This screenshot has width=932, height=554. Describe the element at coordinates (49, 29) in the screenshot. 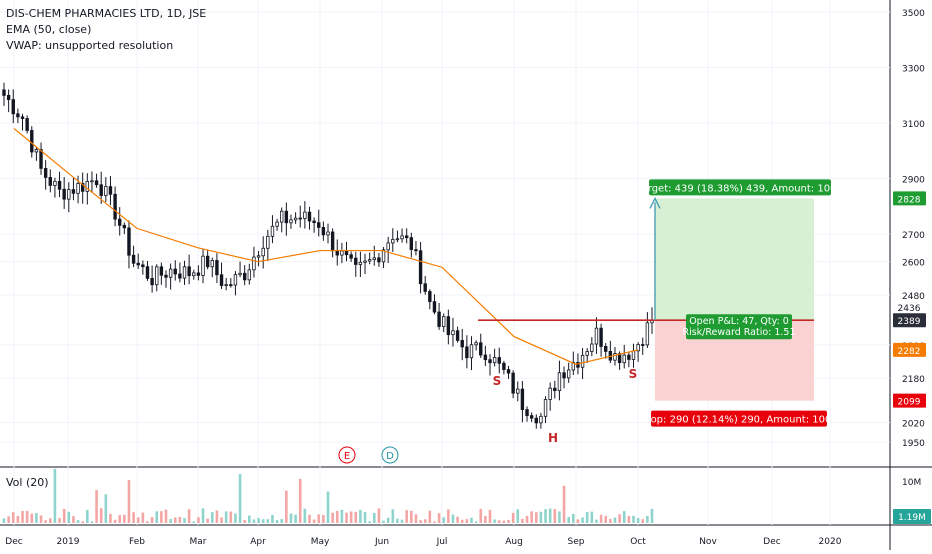

I see `ema-legend: EMA (50, close)` at that location.